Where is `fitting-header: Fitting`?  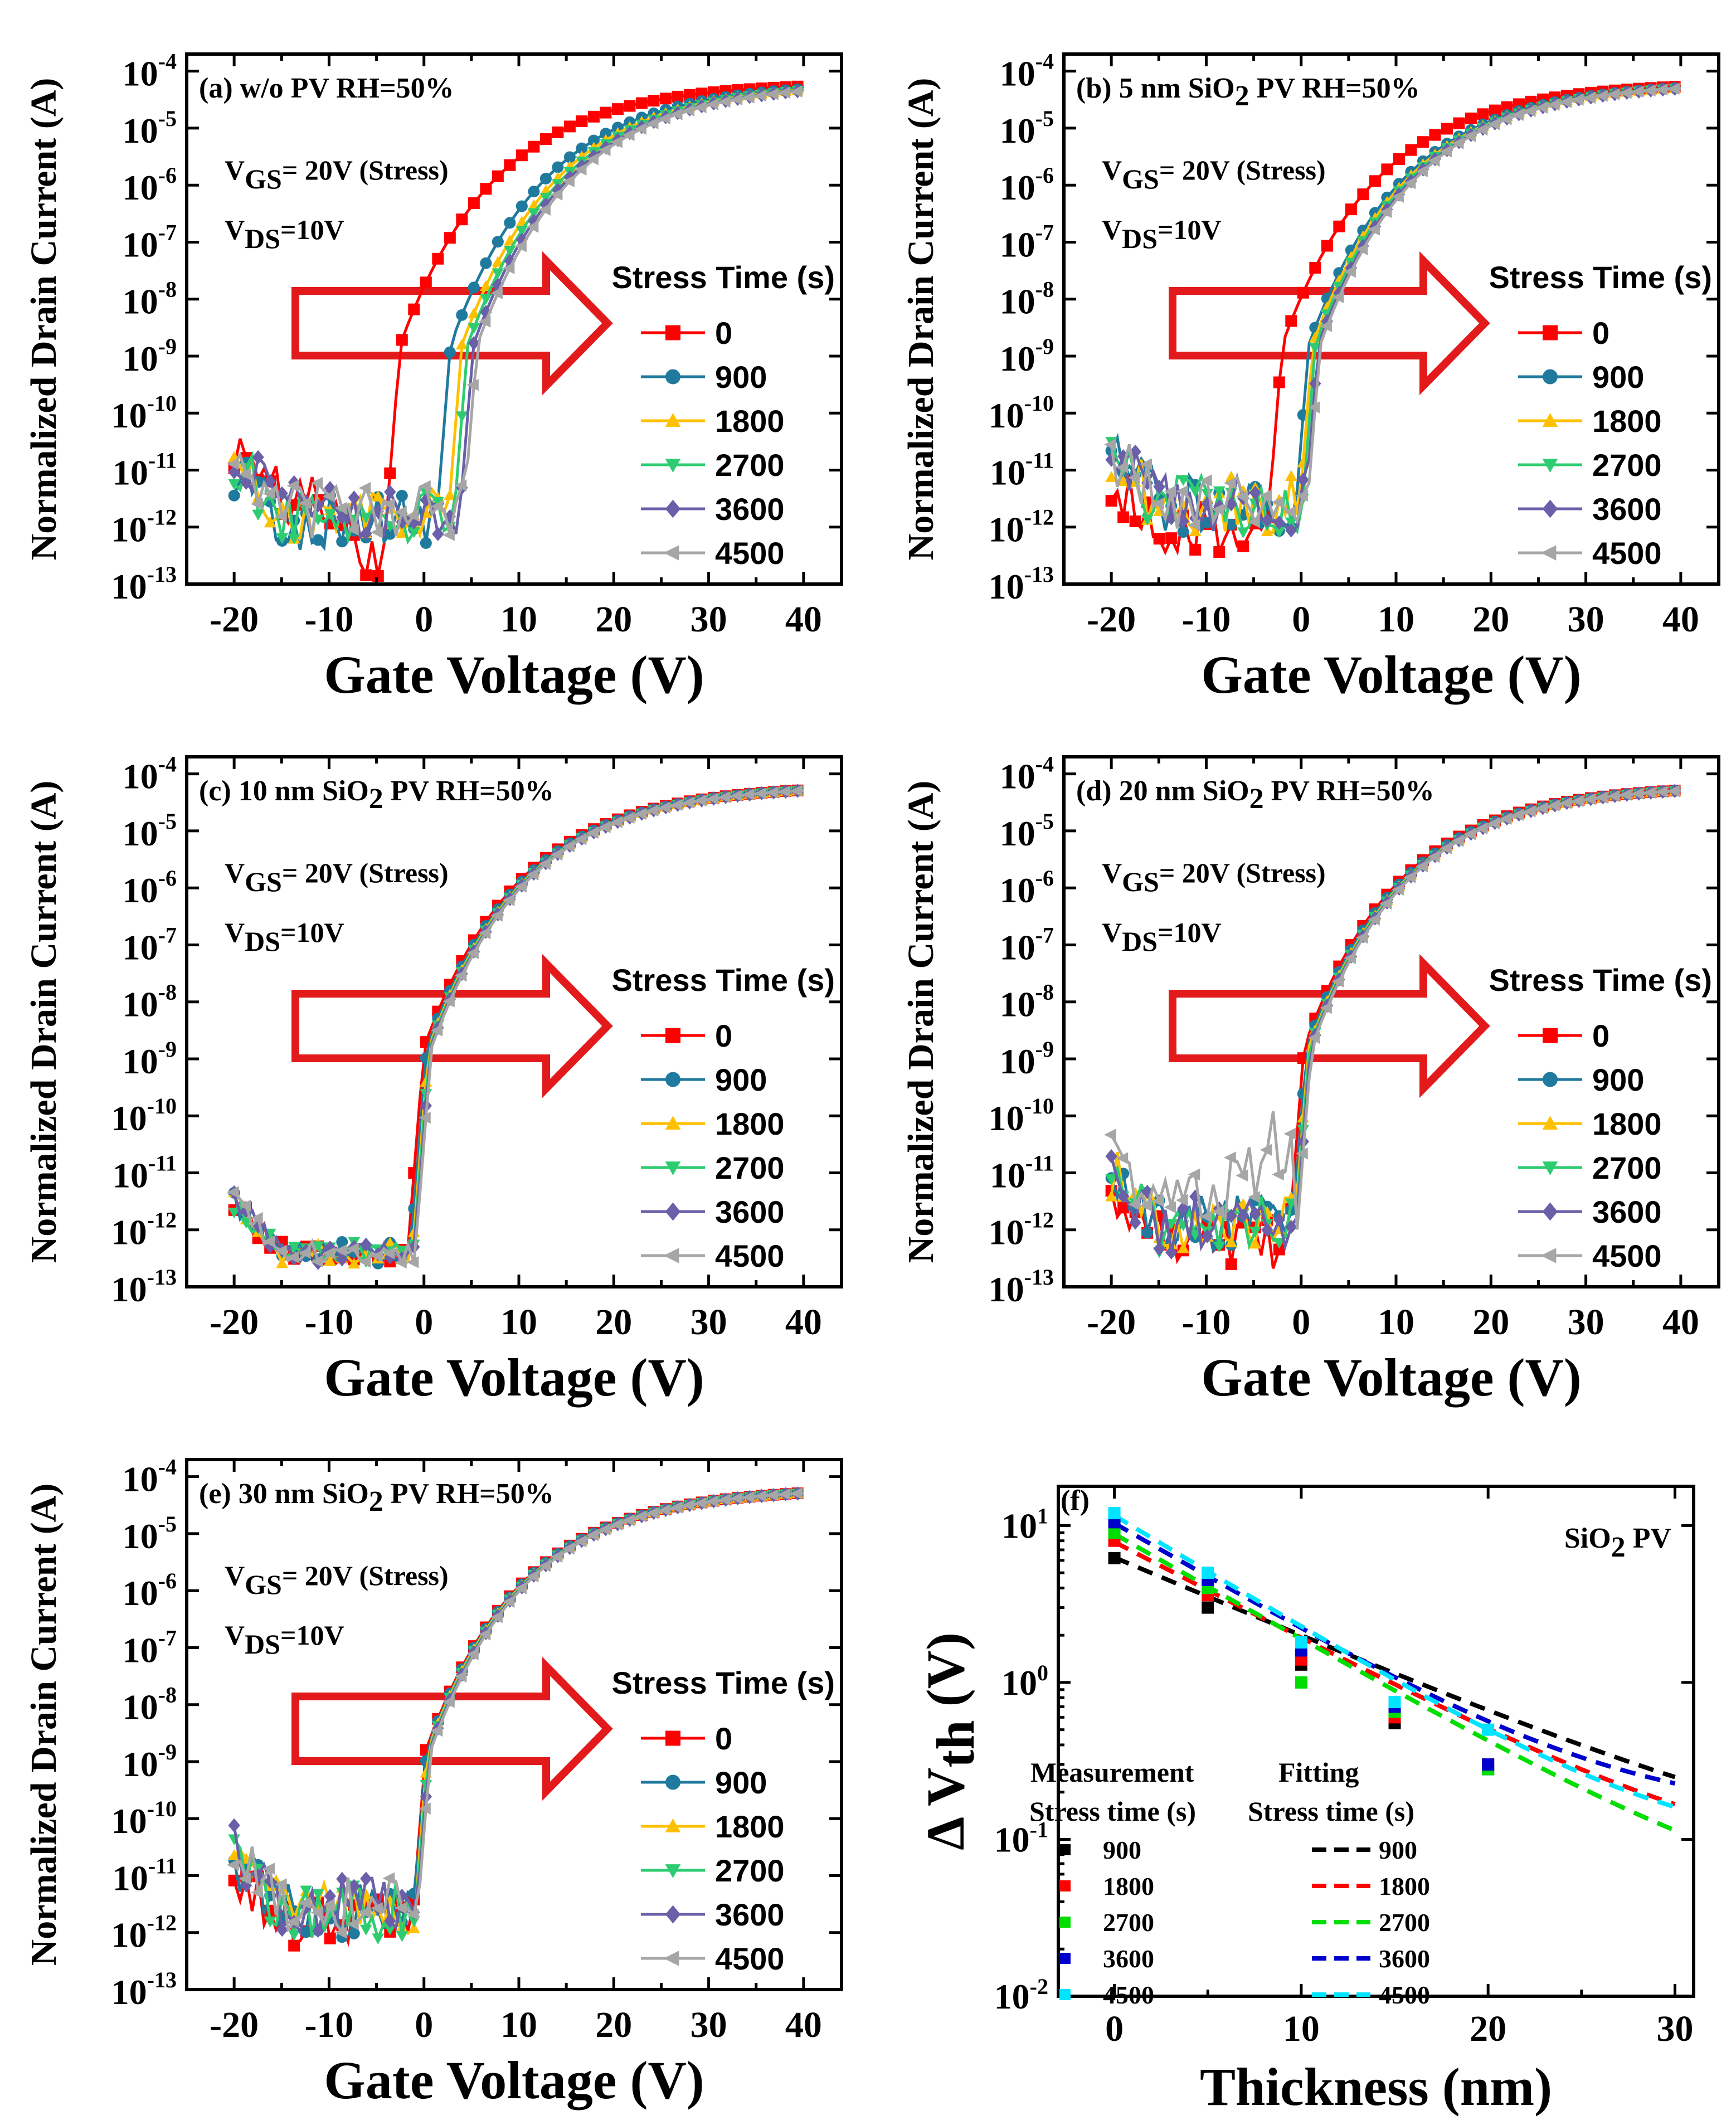 fitting-header: Fitting is located at coordinates (1318, 1772).